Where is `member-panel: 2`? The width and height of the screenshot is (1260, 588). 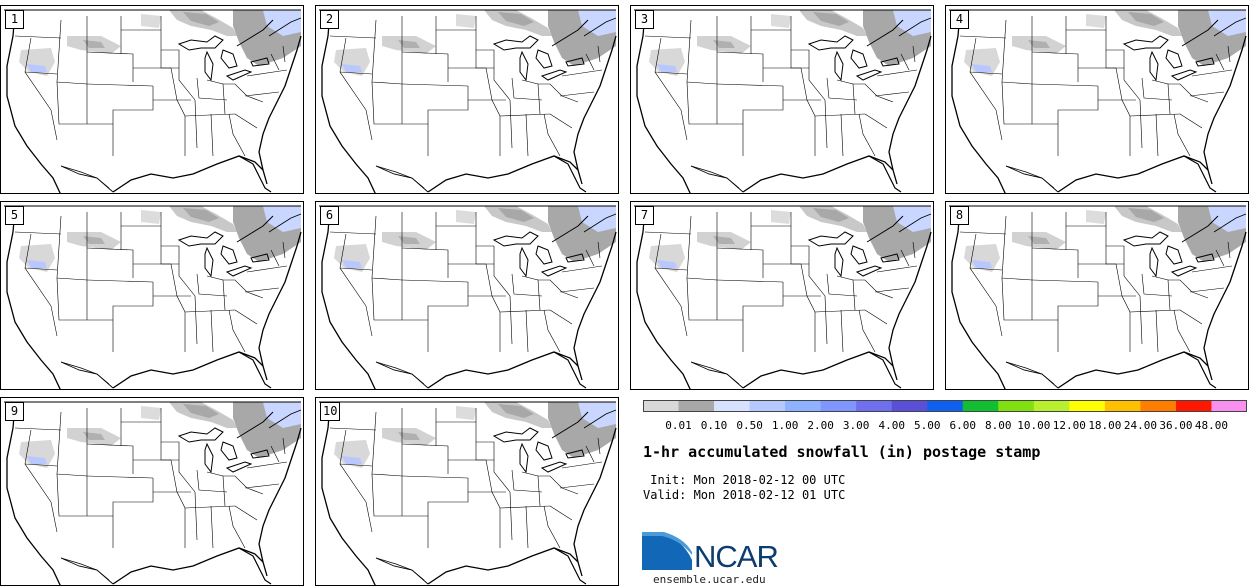
member-panel: 2 is located at coordinates (467, 99).